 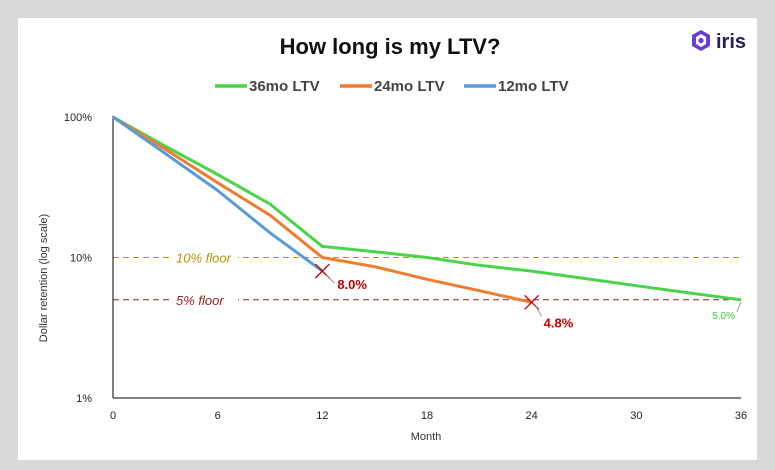 I want to click on legend-label: 24mo LTV, so click(x=409, y=86).